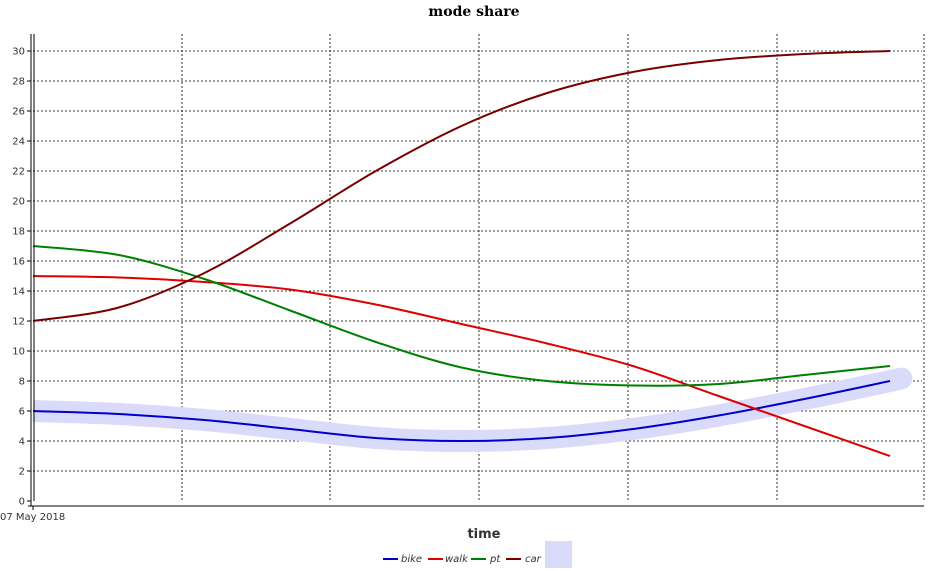 This screenshot has height=571, width=948. Describe the element at coordinates (18, 82) in the screenshot. I see `y-tick-label: 28` at that location.